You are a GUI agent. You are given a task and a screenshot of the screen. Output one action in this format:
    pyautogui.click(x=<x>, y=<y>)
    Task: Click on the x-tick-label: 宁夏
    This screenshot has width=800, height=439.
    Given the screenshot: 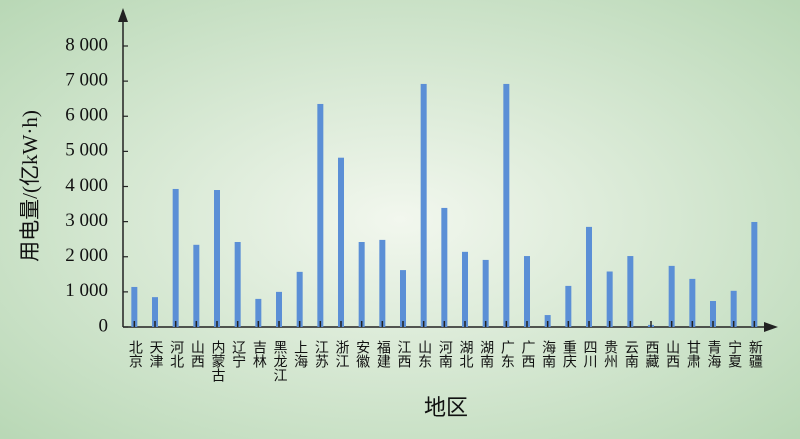 What is the action you would take?
    pyautogui.click(x=734, y=353)
    